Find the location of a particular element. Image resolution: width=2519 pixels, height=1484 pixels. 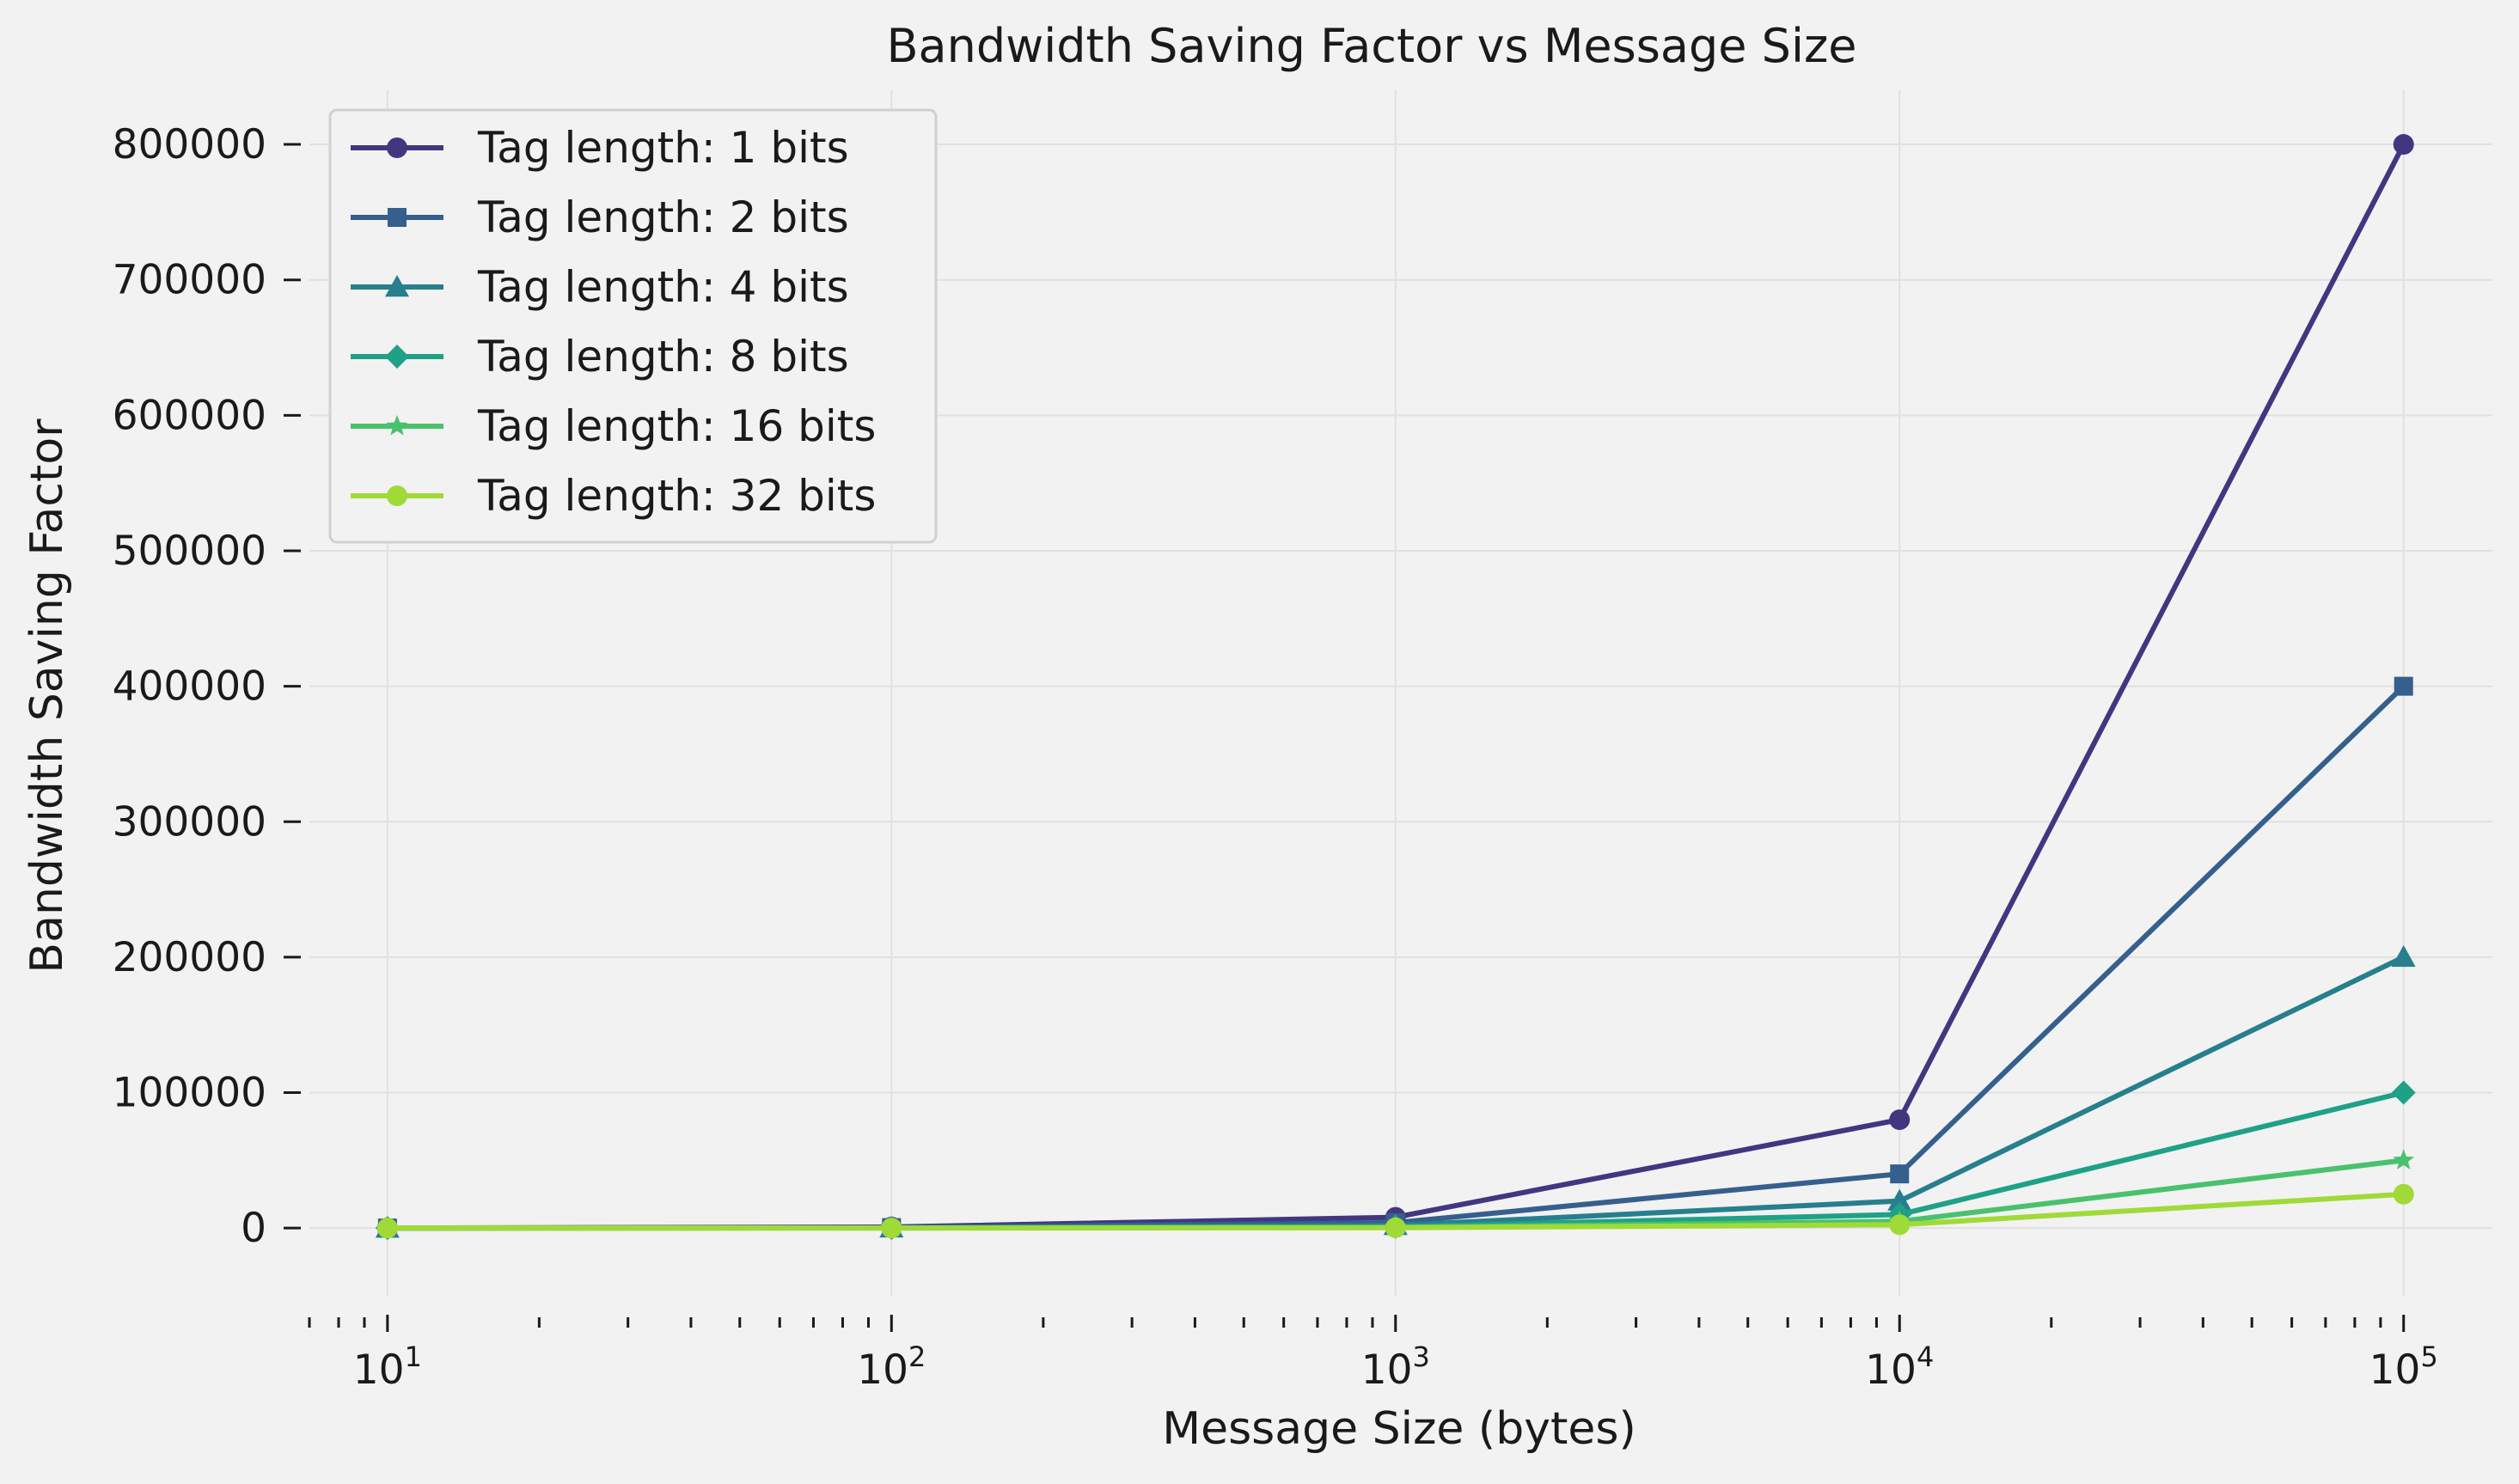

chart-title: Bandwidth Saving Factor vs Message Size is located at coordinates (1371, 46).